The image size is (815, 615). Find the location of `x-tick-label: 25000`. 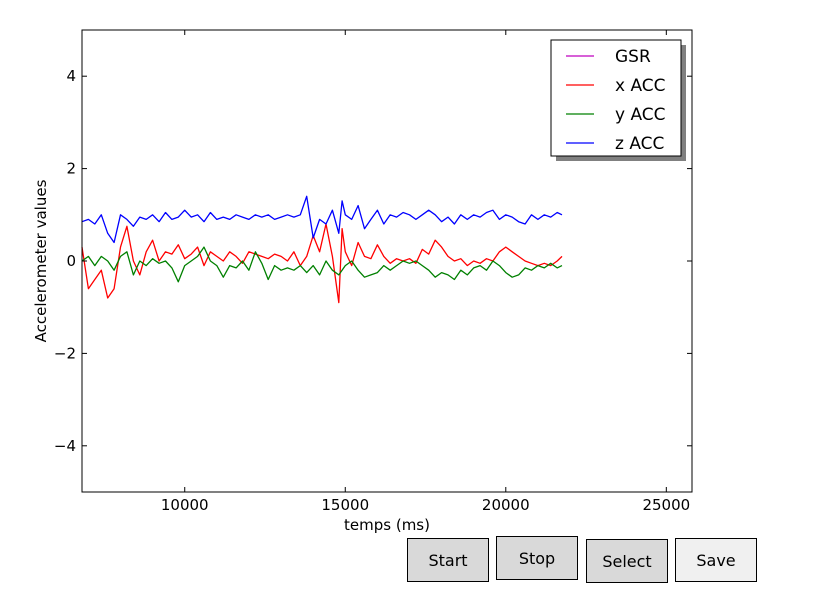

x-tick-label: 25000 is located at coordinates (666, 505).